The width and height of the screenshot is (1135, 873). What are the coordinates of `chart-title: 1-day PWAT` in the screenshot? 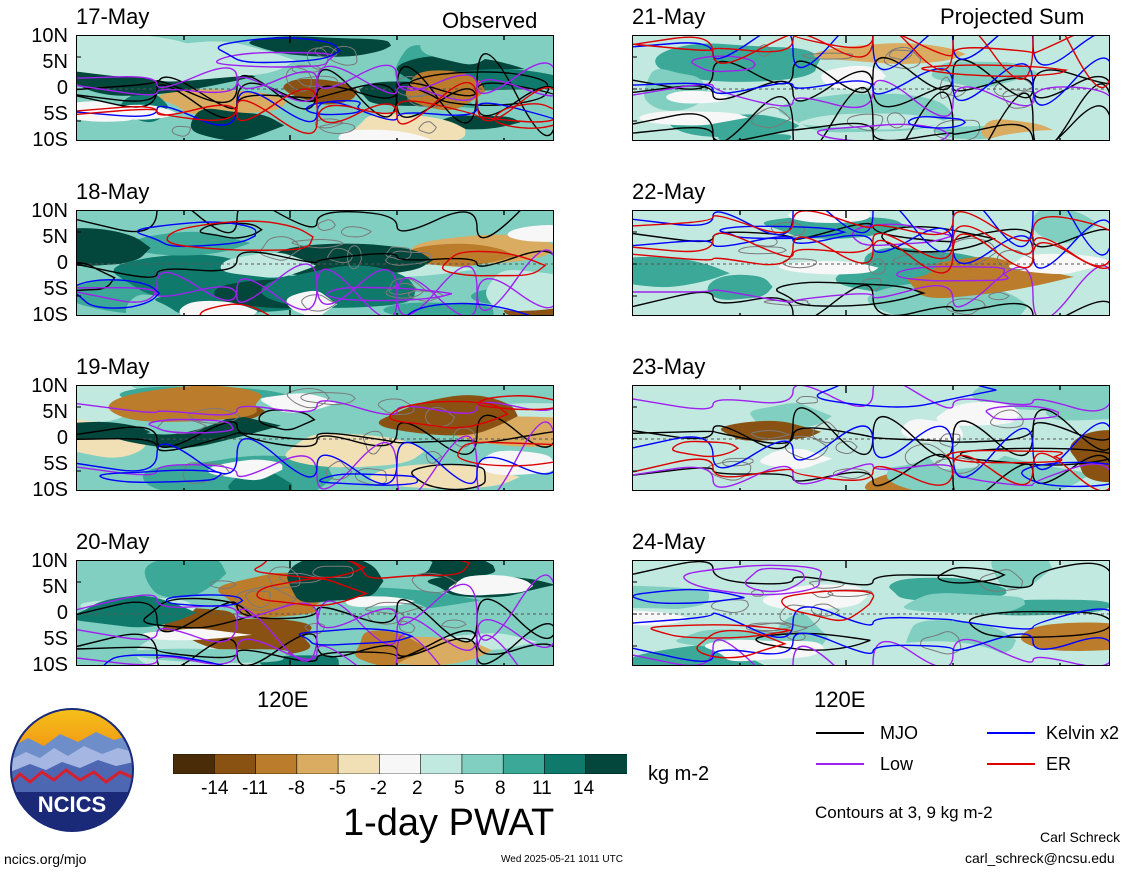 It's located at (449, 823).